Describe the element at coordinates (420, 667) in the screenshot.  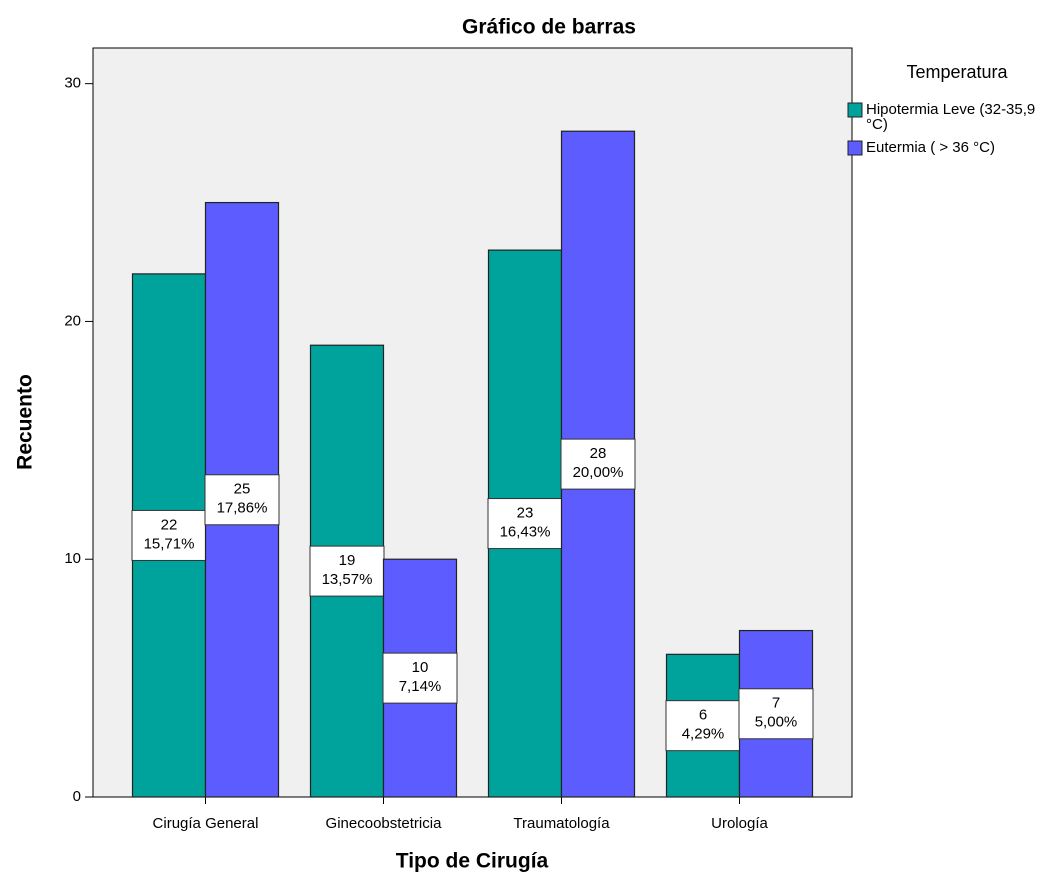
I see `data-label: 10` at that location.